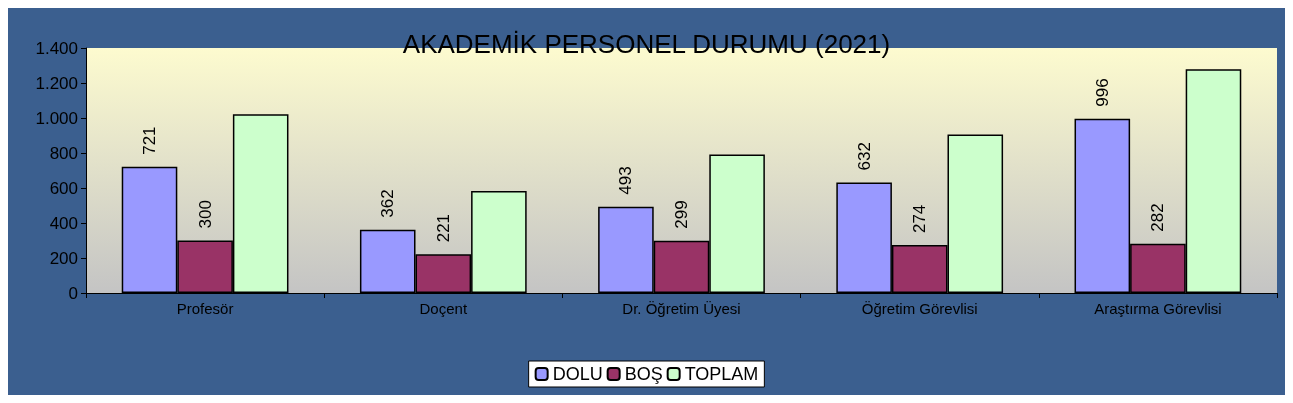 The height and width of the screenshot is (403, 1293). What do you see at coordinates (150, 140) in the screenshot?
I see `data-label: 721` at bounding box center [150, 140].